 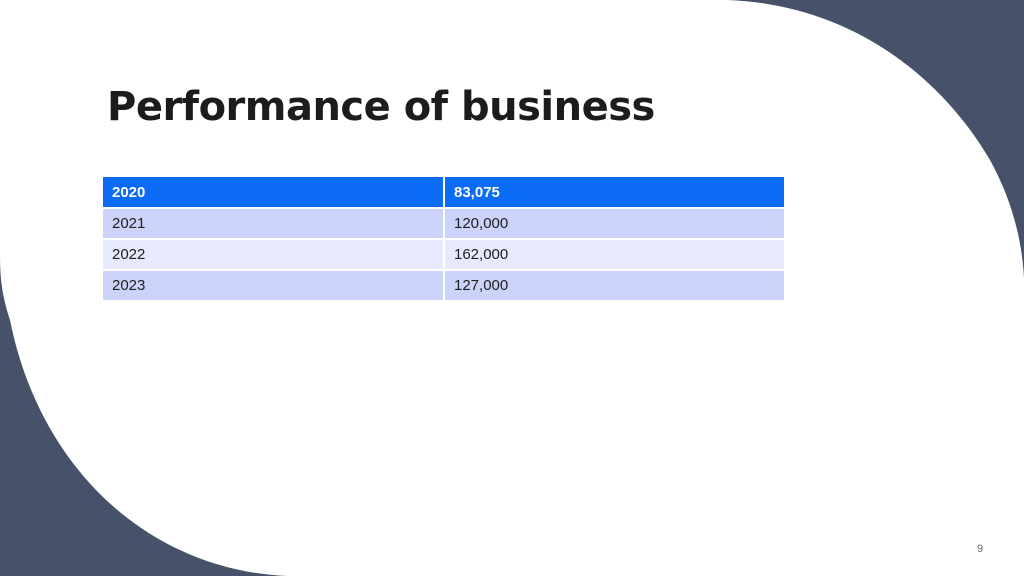 I want to click on value-cell: 127,000, so click(x=615, y=286).